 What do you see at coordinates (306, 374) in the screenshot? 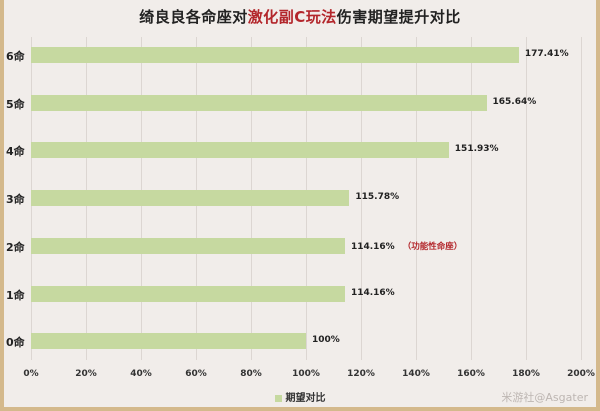
I see `x-tick-label: 100%` at bounding box center [306, 374].